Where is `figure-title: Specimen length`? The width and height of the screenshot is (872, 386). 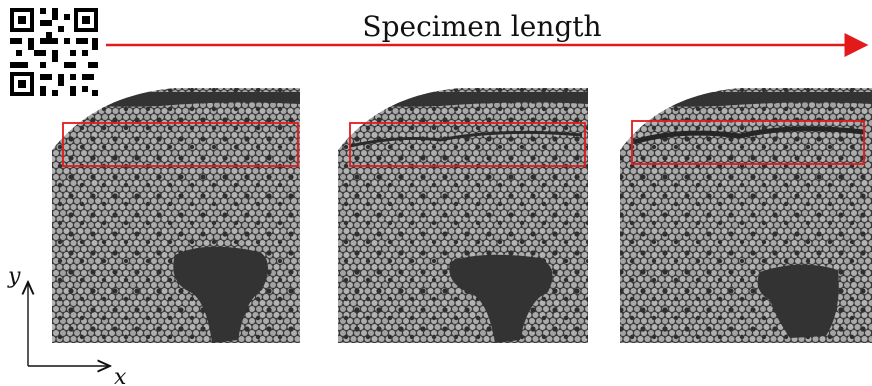
figure-title: Specimen length is located at coordinates (481, 26).